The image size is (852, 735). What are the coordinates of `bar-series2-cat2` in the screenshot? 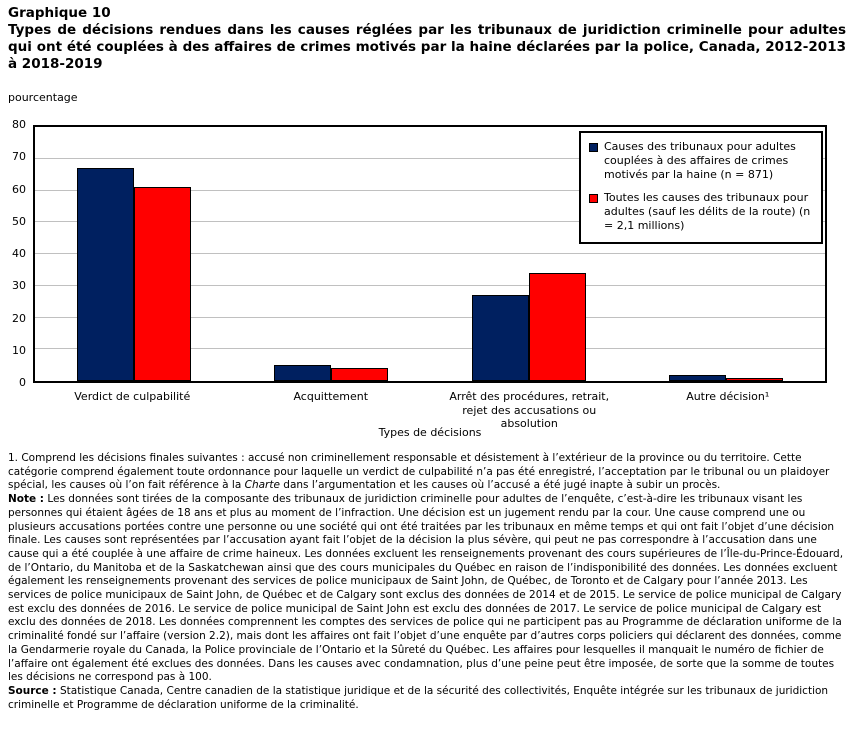 It's located at (360, 374).